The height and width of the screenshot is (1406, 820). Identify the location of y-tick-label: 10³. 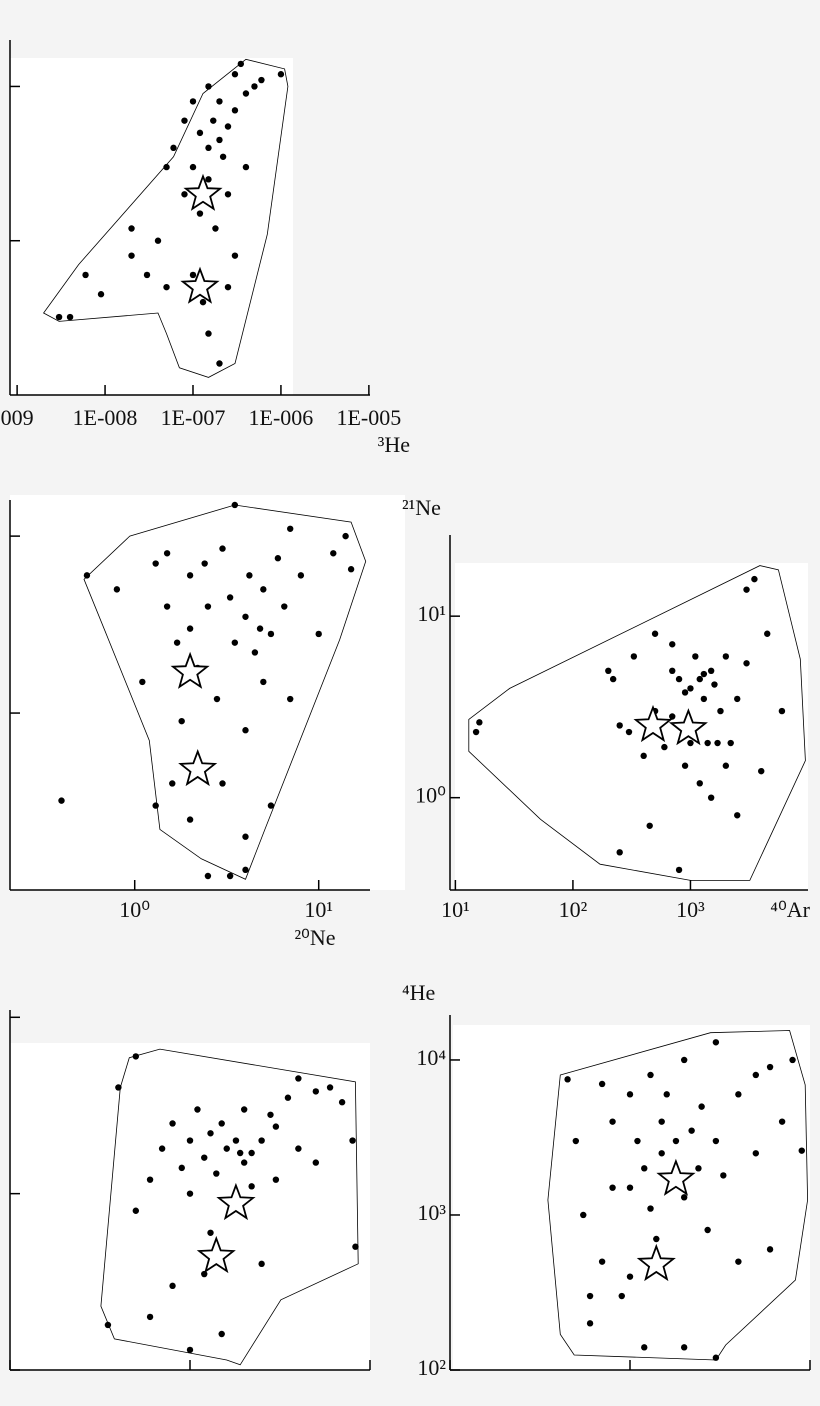
(431, 1212).